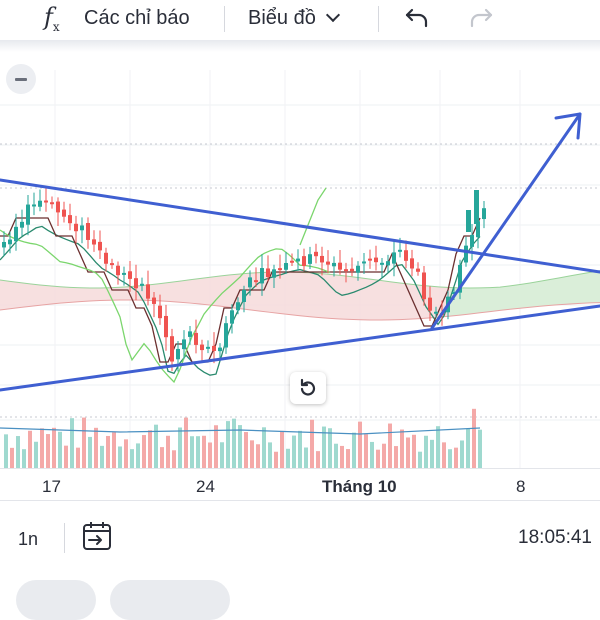 This screenshot has width=600, height=620. I want to click on collapse-button, so click(21, 79).